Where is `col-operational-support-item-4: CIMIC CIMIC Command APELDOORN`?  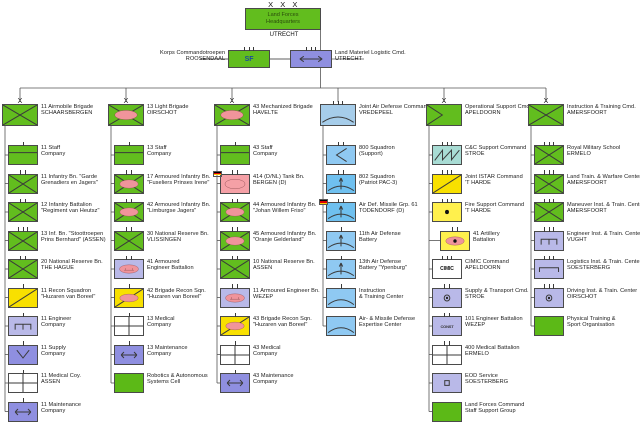 col-operational-support-item-4: CIMIC CIMIC Command APELDOORN is located at coordinates (470, 267).